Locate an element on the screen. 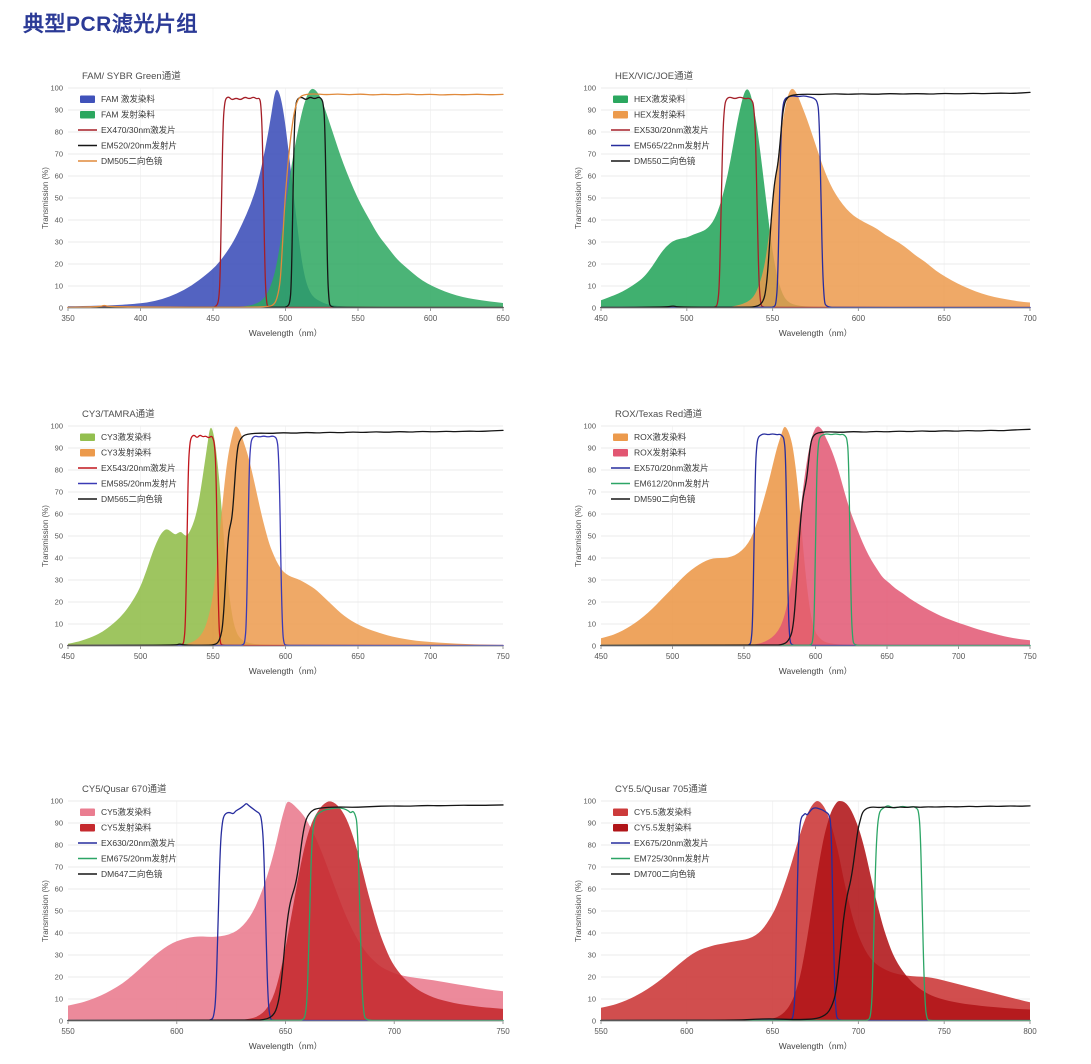  legend-label: EM565/22nm发射片 is located at coordinates (672, 146).